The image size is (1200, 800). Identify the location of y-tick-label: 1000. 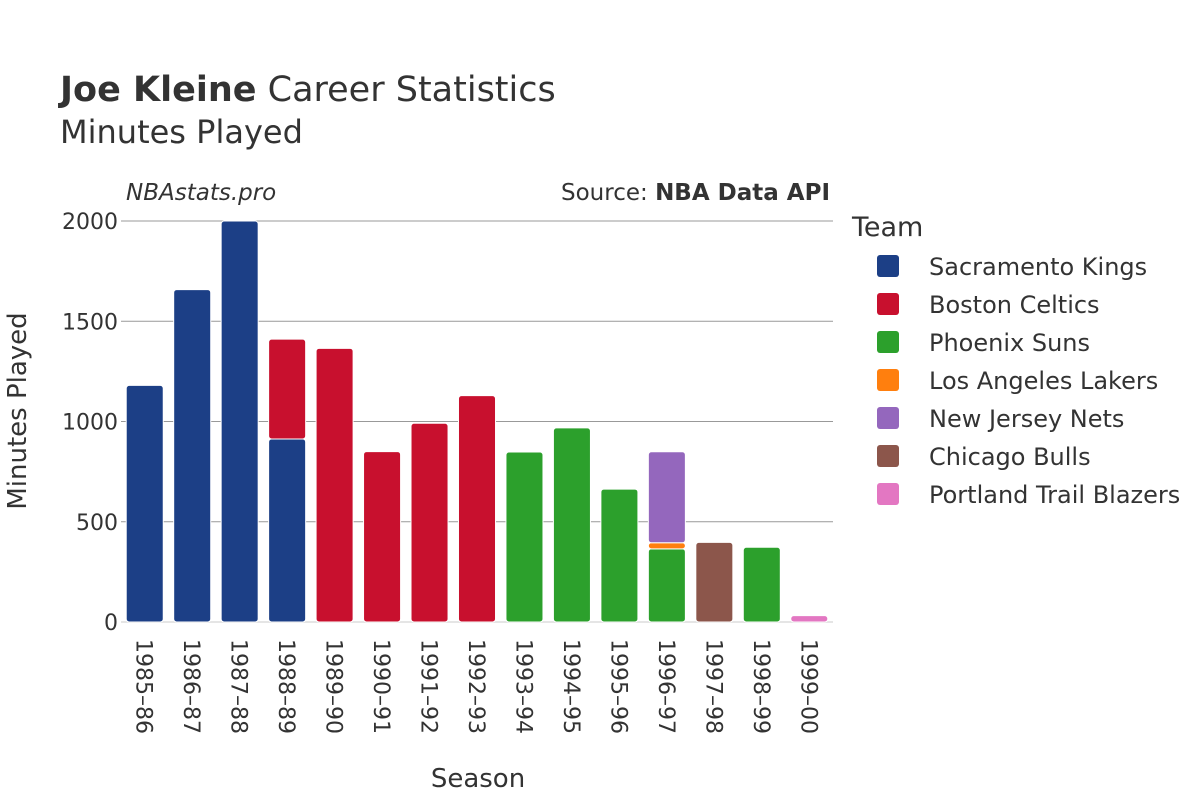
(90, 423).